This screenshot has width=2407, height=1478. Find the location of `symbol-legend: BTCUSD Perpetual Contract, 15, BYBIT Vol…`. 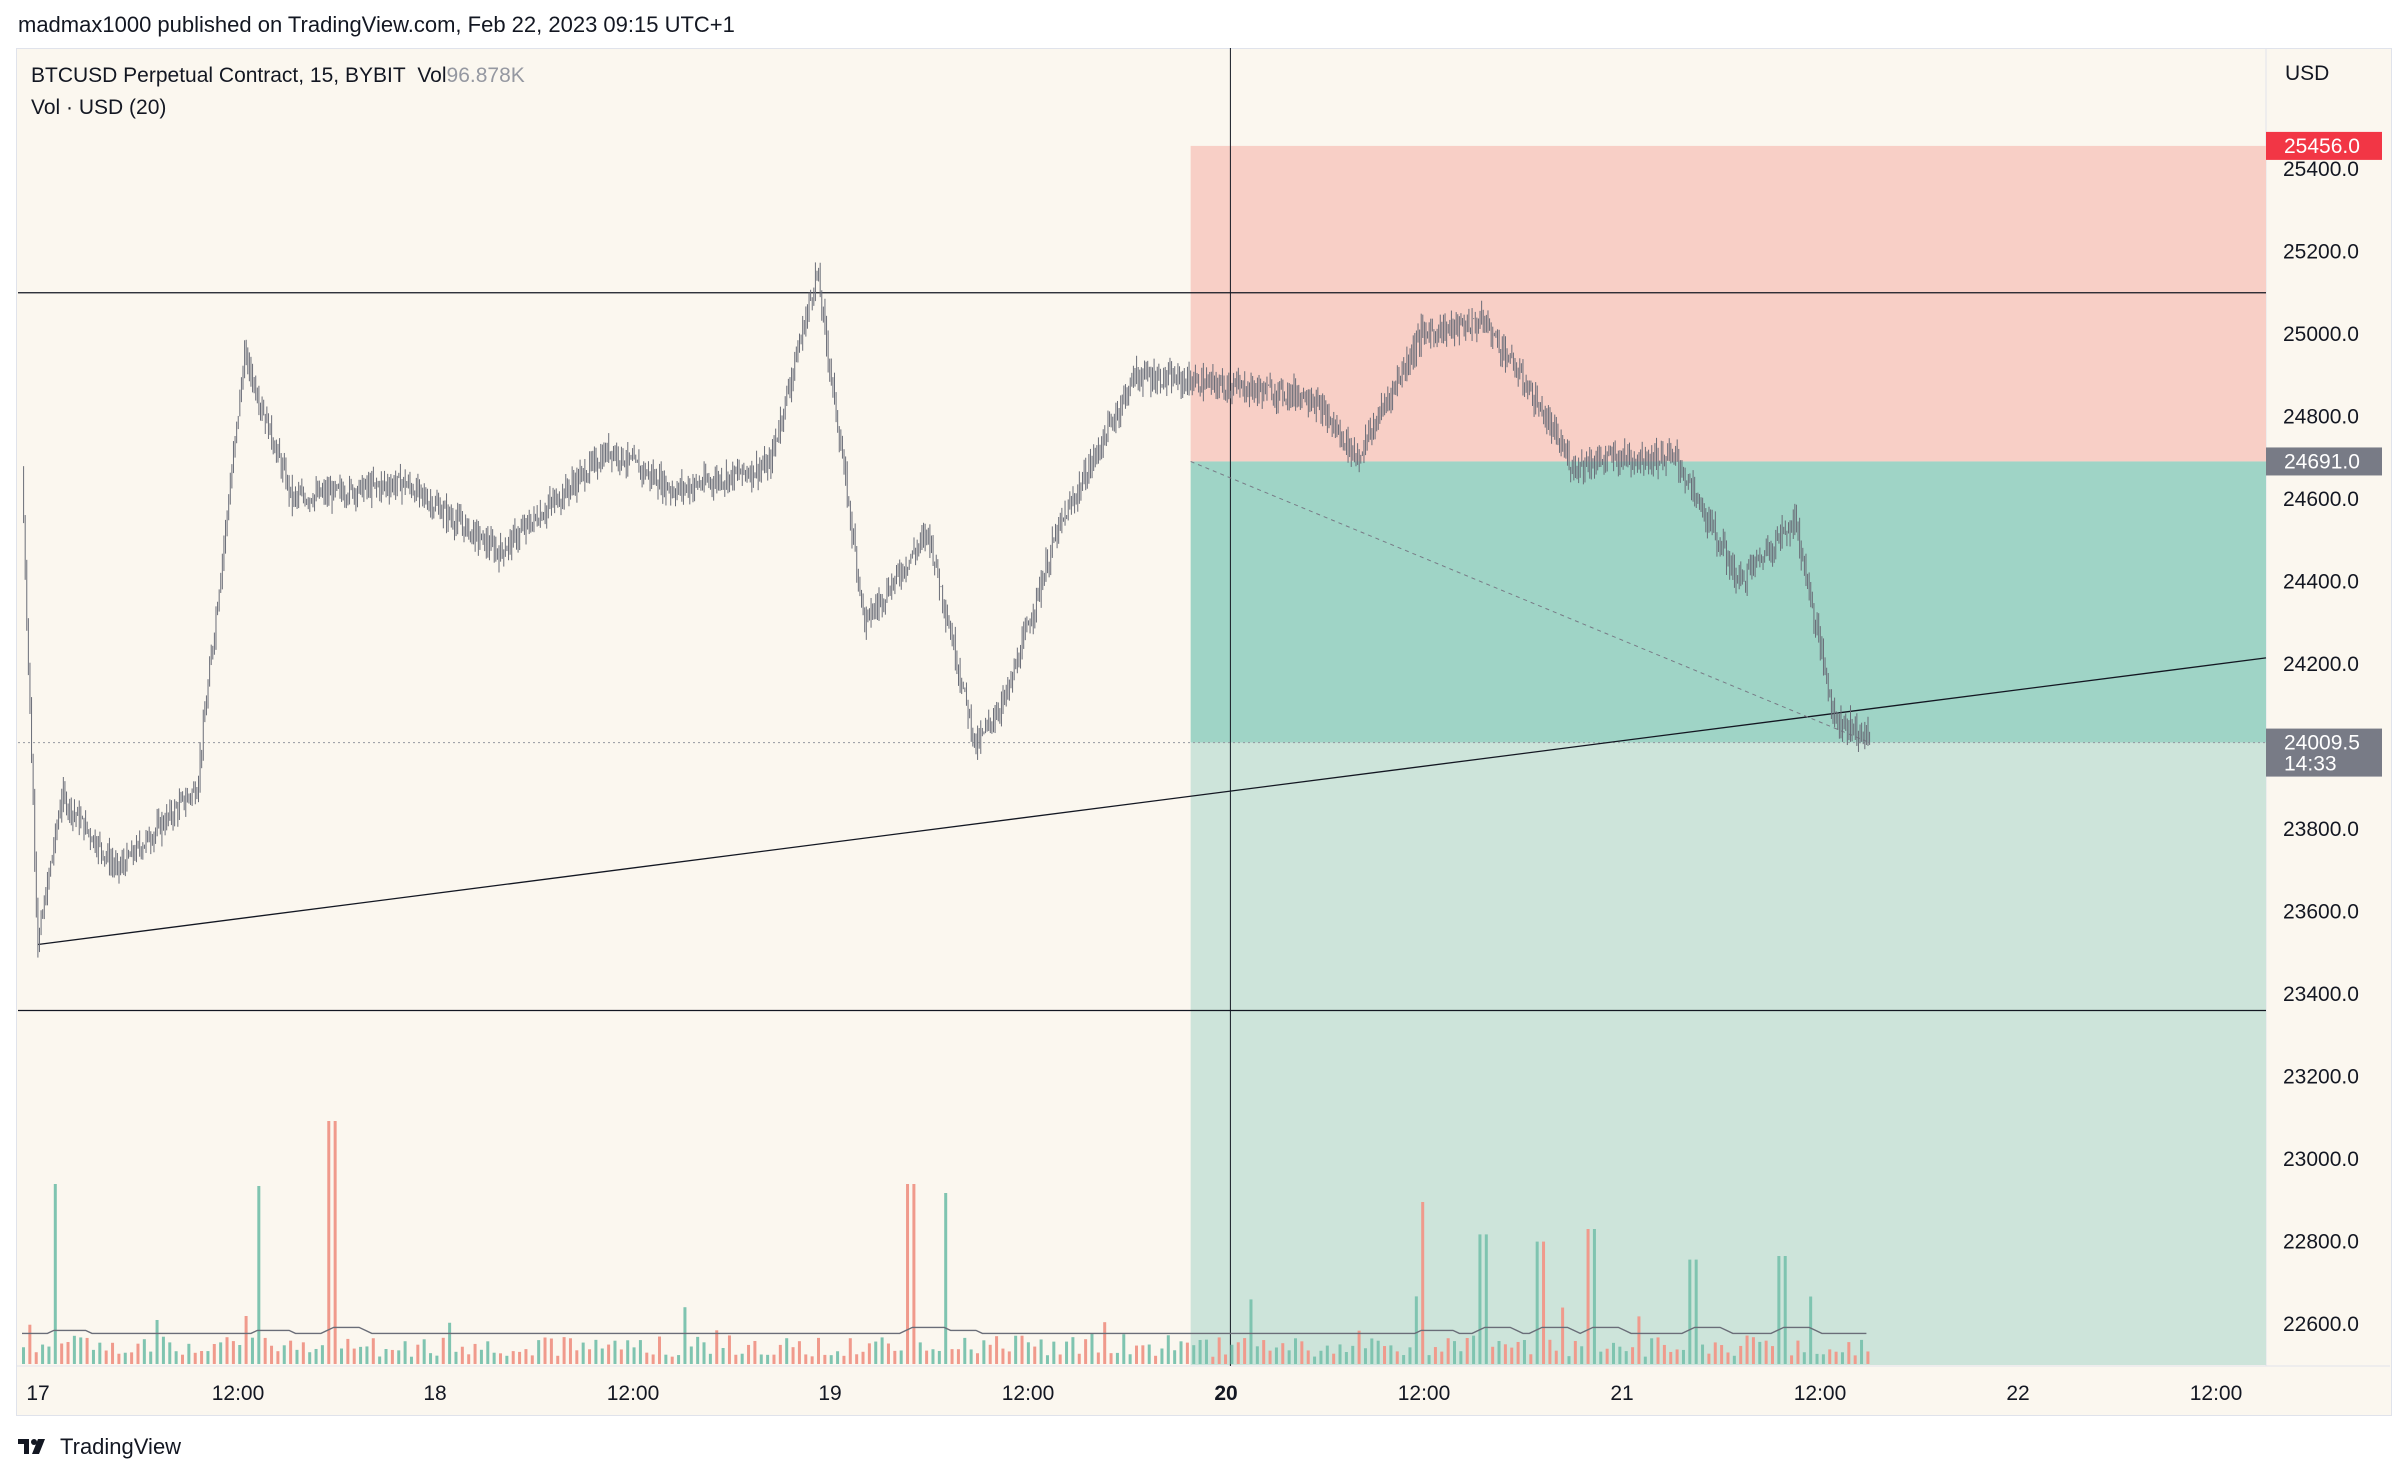

symbol-legend: BTCUSD Perpetual Contract, 15, BYBIT Vol… is located at coordinates (278, 76).